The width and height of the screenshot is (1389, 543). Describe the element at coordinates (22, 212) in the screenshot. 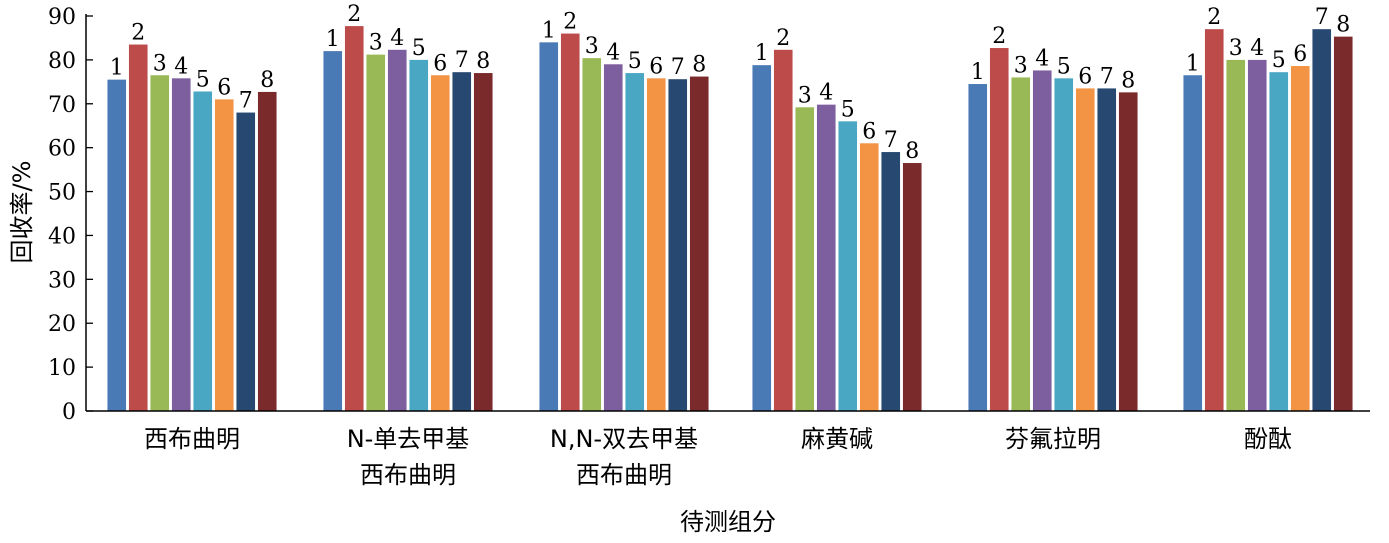

I see `y-axis-title: 回收率/%` at that location.